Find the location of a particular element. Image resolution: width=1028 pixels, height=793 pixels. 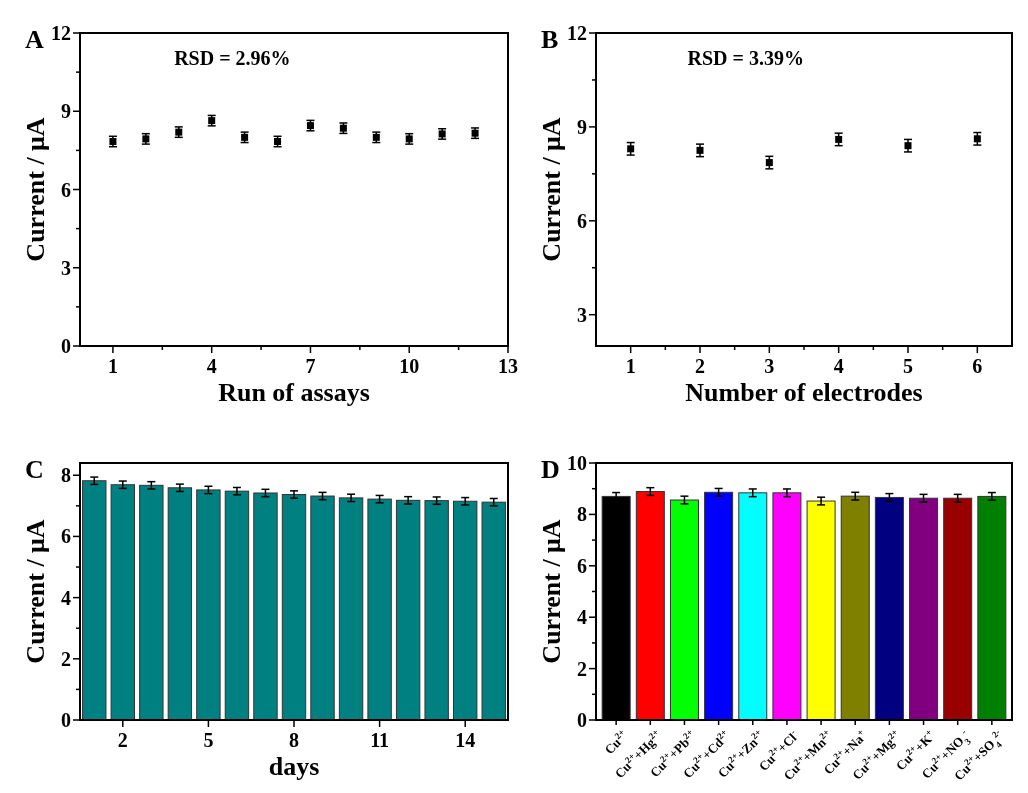

x-axis-title: Number of electrodes is located at coordinates (804, 392).